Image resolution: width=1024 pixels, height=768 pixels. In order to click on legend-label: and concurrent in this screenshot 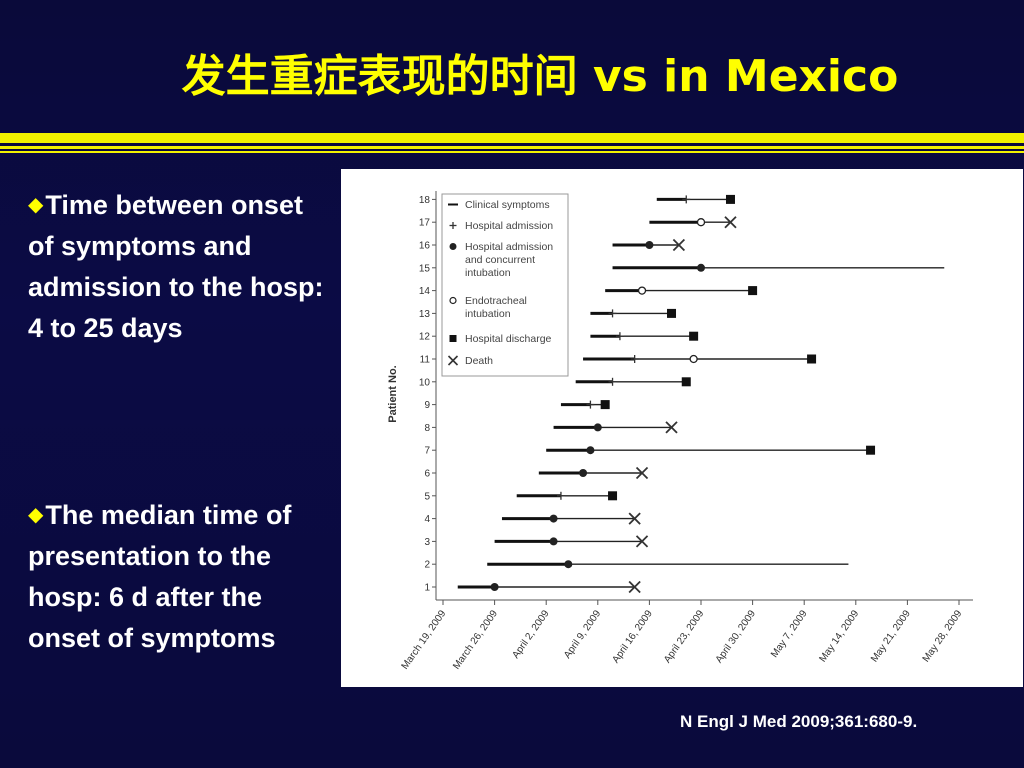, I will do `click(500, 260)`.